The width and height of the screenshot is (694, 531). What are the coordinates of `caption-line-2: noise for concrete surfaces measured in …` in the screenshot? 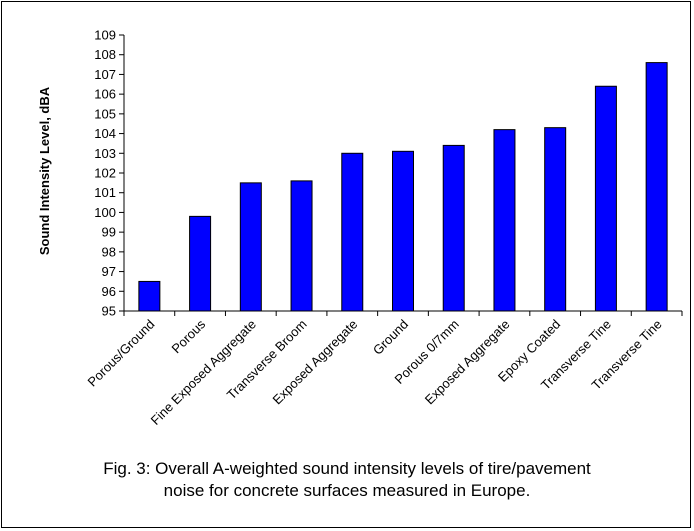 It's located at (347, 490).